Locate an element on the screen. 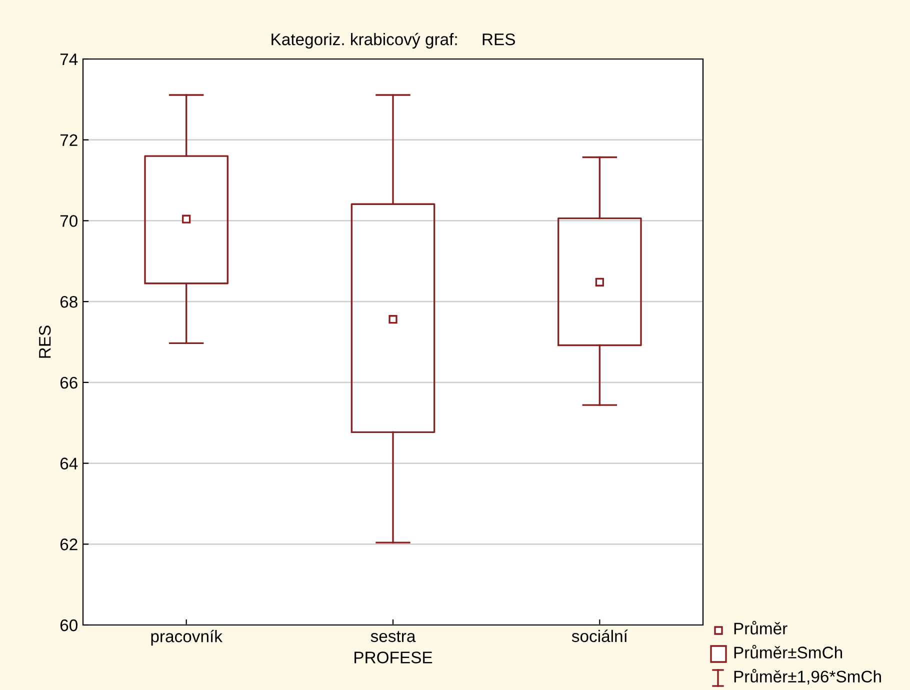 The height and width of the screenshot is (690, 910). y-tick-label: 60 is located at coordinates (69, 625).